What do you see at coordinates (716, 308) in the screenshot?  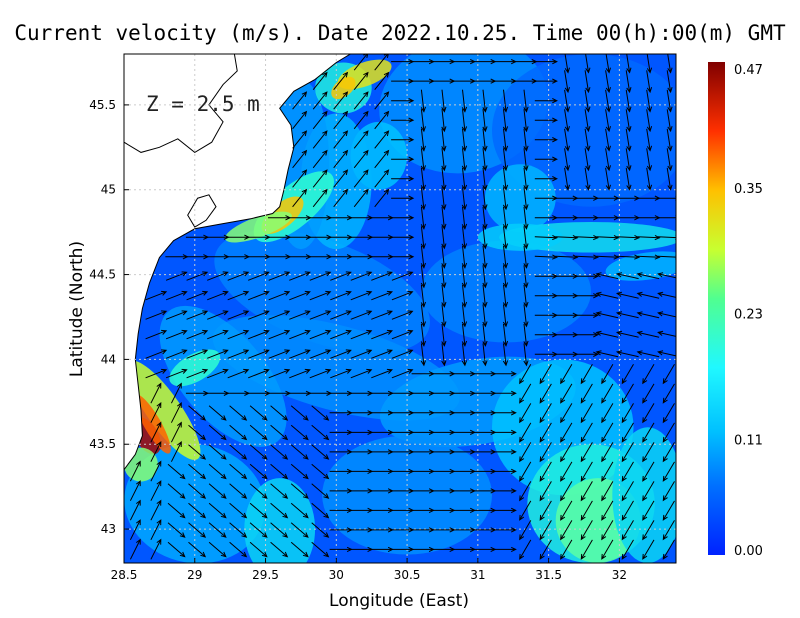 I see `colorbar-bar` at bounding box center [716, 308].